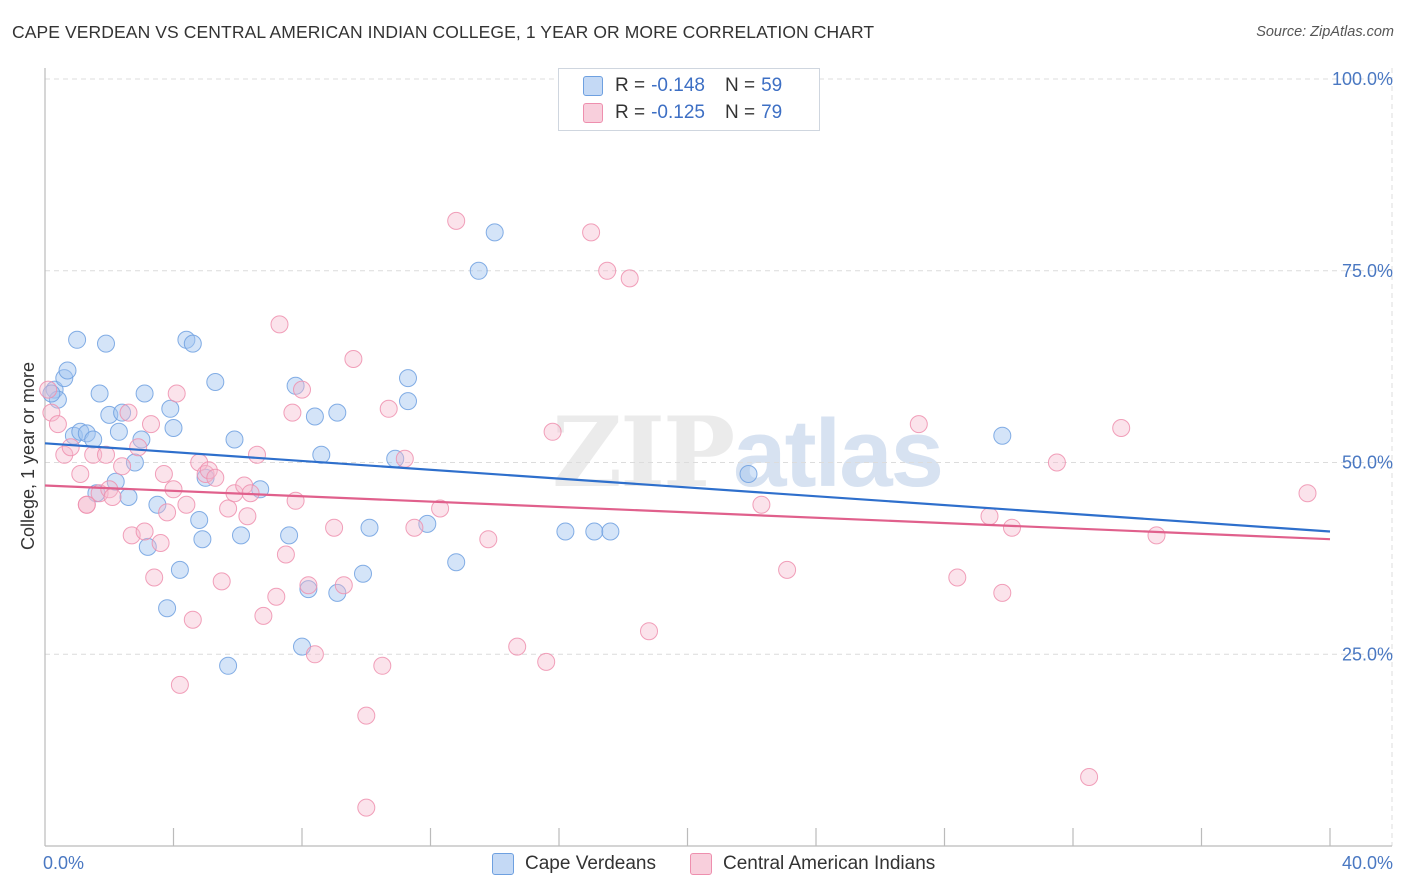 This screenshot has height=892, width=1406. What do you see at coordinates (1367, 654) in the screenshot?
I see `y-tick-label: 25.0%` at bounding box center [1367, 654].